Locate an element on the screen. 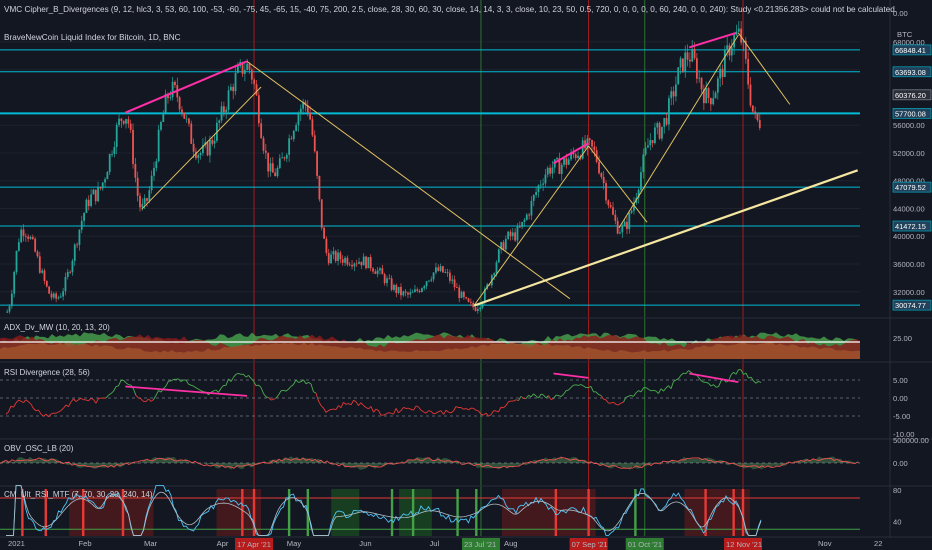  obv-tick-label: 500000.00 is located at coordinates (911, 440).